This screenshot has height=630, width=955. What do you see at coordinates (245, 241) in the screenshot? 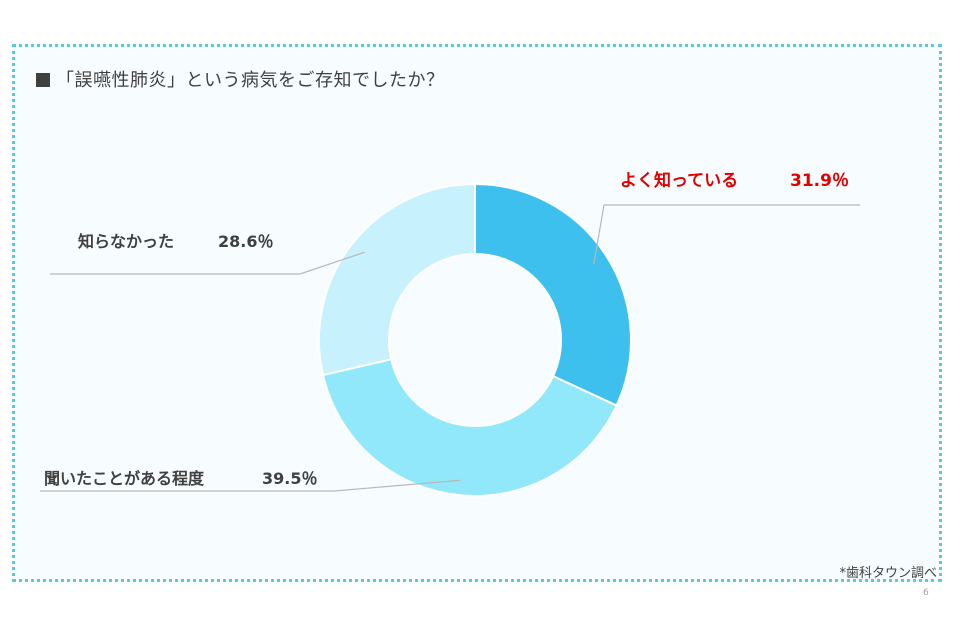
I see `slice-value-label: 28.6％` at bounding box center [245, 241].